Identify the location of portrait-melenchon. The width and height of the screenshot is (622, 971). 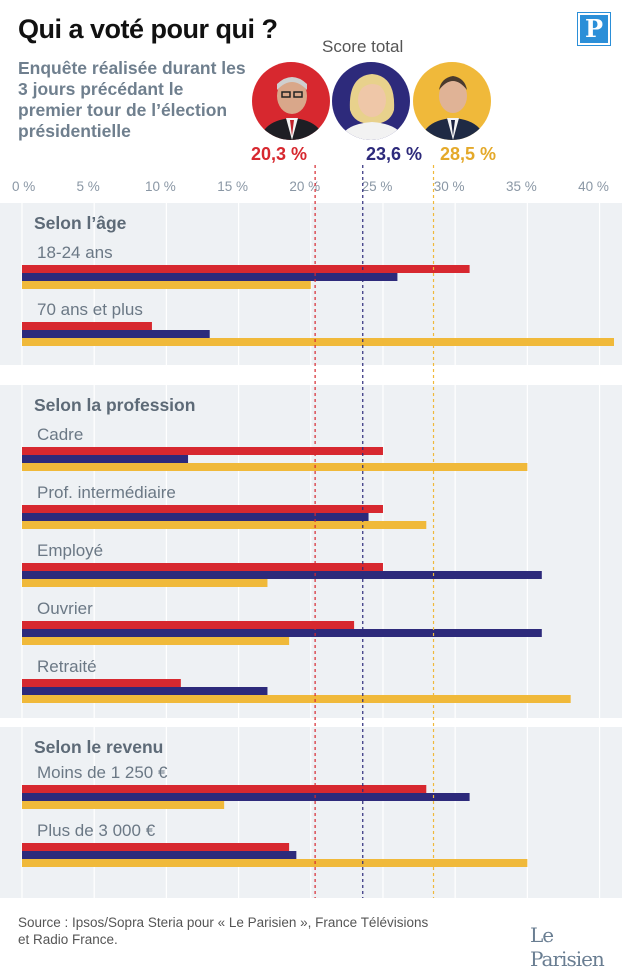
(291, 101).